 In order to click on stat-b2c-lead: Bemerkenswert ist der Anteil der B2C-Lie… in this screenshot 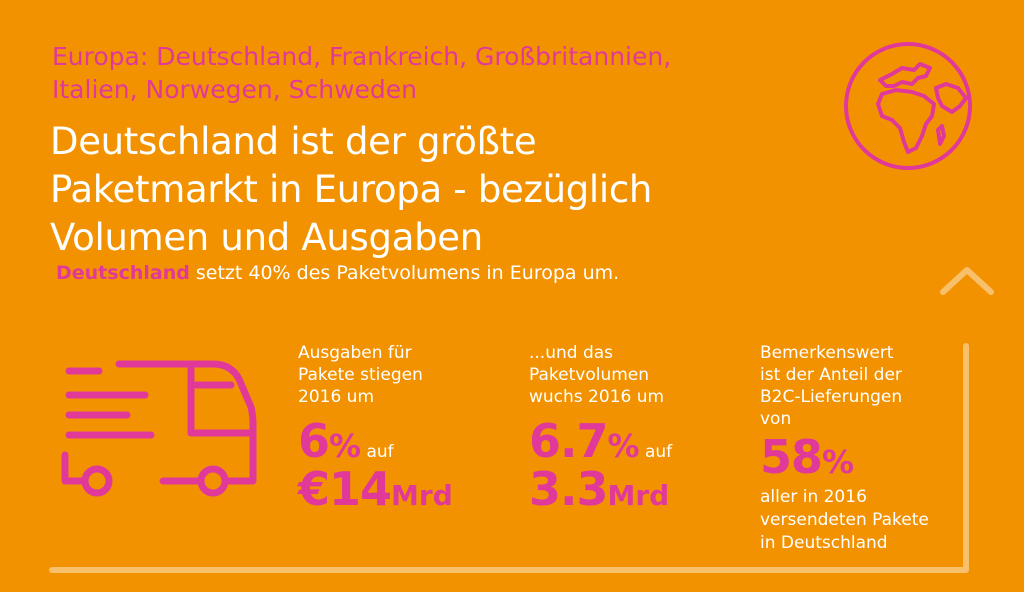, I will do `click(844, 386)`.